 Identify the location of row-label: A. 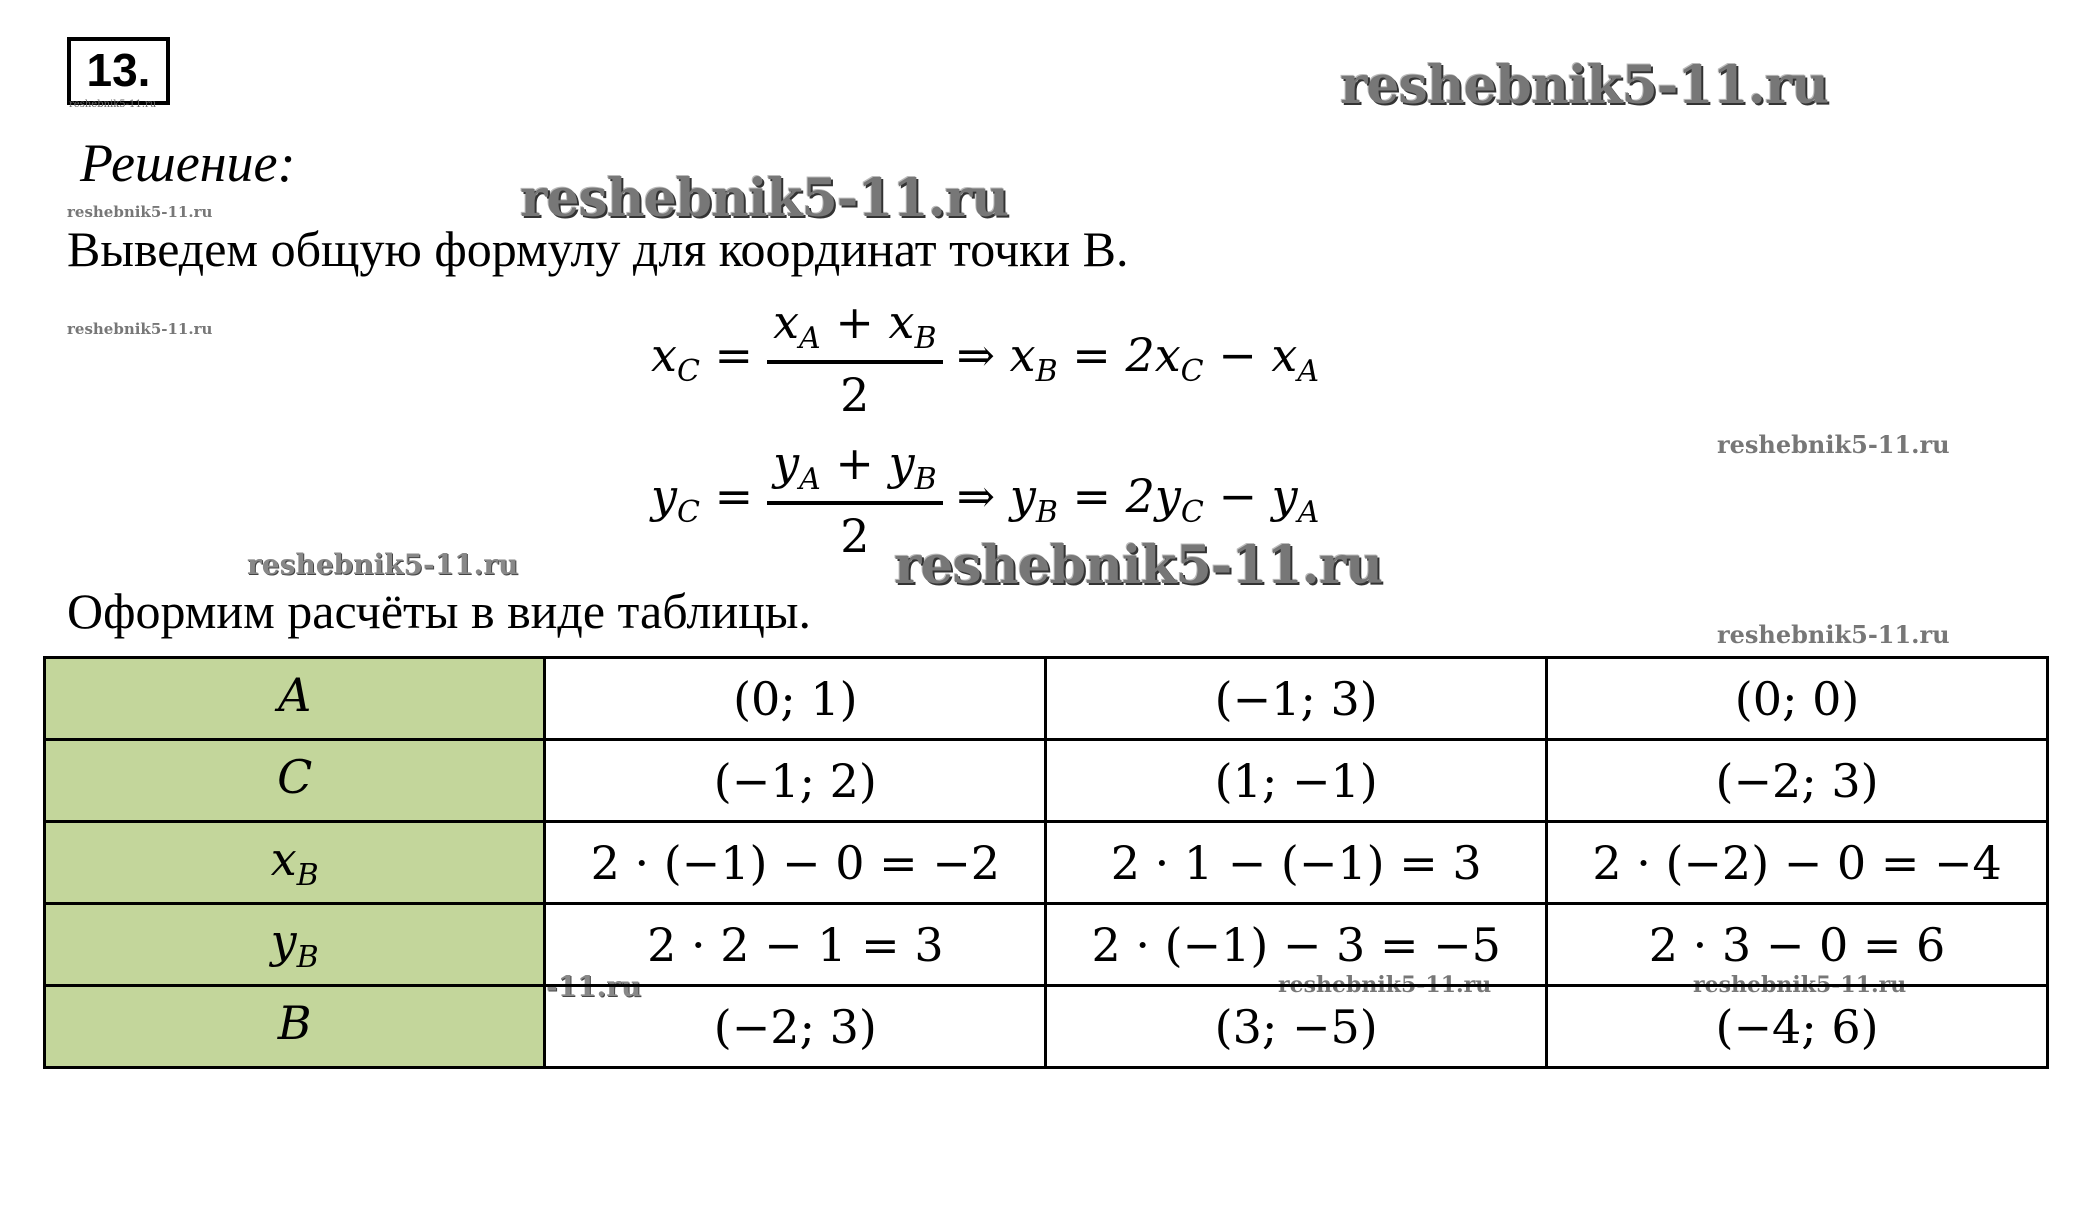
(294, 698).